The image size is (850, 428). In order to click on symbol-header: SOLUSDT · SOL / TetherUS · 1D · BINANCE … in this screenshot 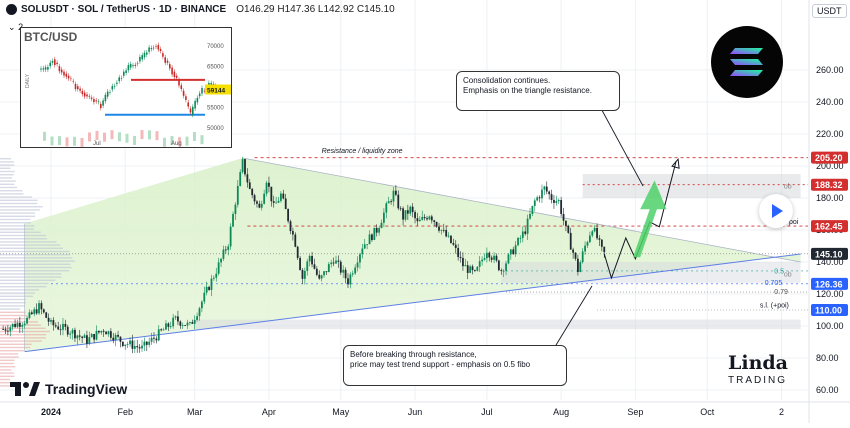, I will do `click(200, 9)`.